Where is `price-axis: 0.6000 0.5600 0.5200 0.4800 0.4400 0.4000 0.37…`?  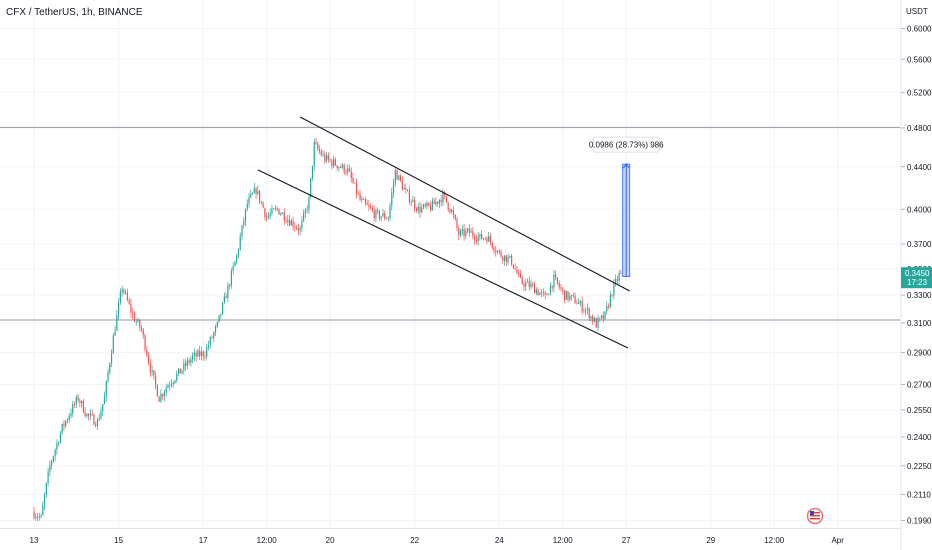
price-axis: 0.6000 0.5600 0.5200 0.4800 0.4400 0.4000 0.37… is located at coordinates (916, 275).